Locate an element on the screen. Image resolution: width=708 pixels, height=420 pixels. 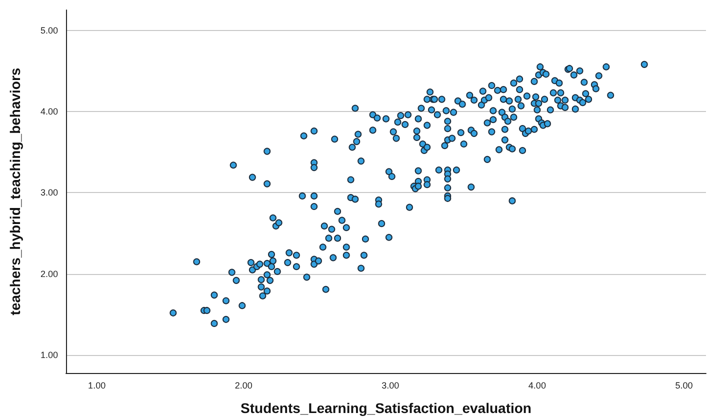
y-tick-label: 3.00 is located at coordinates (49, 193).